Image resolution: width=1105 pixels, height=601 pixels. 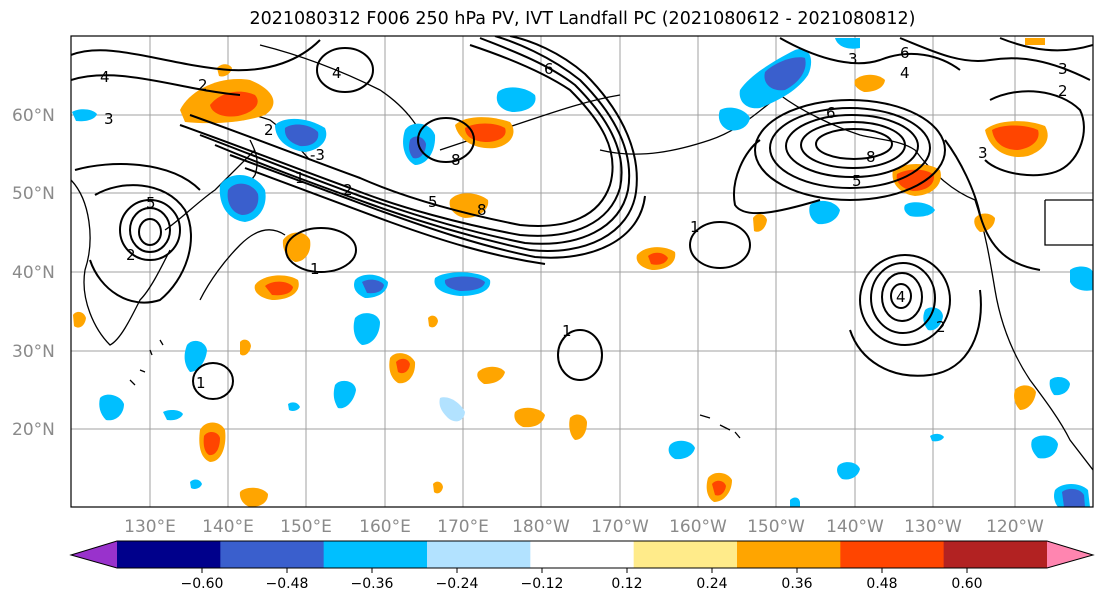 What do you see at coordinates (1070, 554) in the screenshot?
I see `colorbar-over-triangle` at bounding box center [1070, 554].